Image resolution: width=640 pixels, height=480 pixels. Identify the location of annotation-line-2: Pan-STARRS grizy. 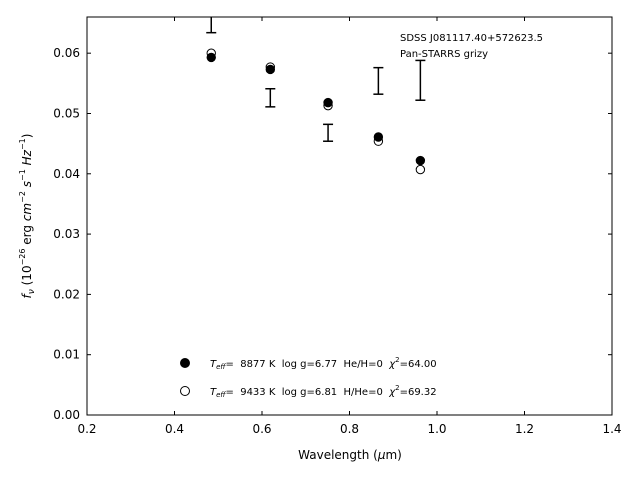
(444, 54).